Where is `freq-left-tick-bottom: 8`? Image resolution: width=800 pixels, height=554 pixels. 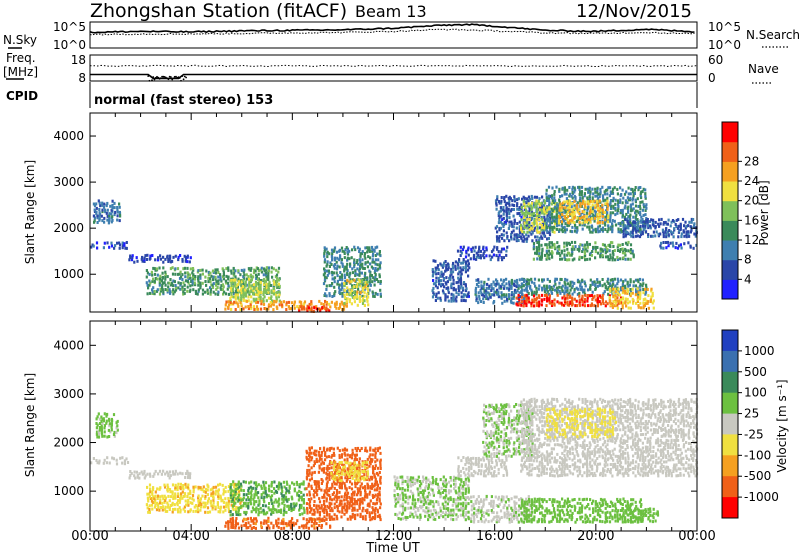
freq-left-tick-bottom: 8 is located at coordinates (82, 78).